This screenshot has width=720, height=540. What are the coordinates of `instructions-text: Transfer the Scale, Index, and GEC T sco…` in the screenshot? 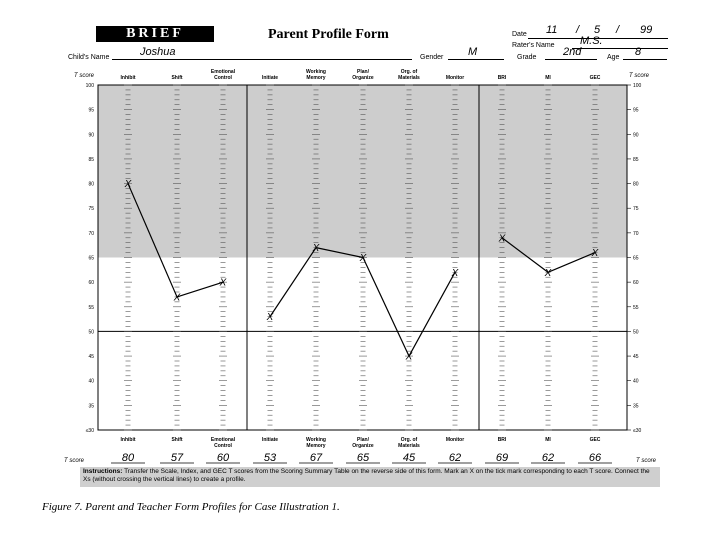 It's located at (366, 475).